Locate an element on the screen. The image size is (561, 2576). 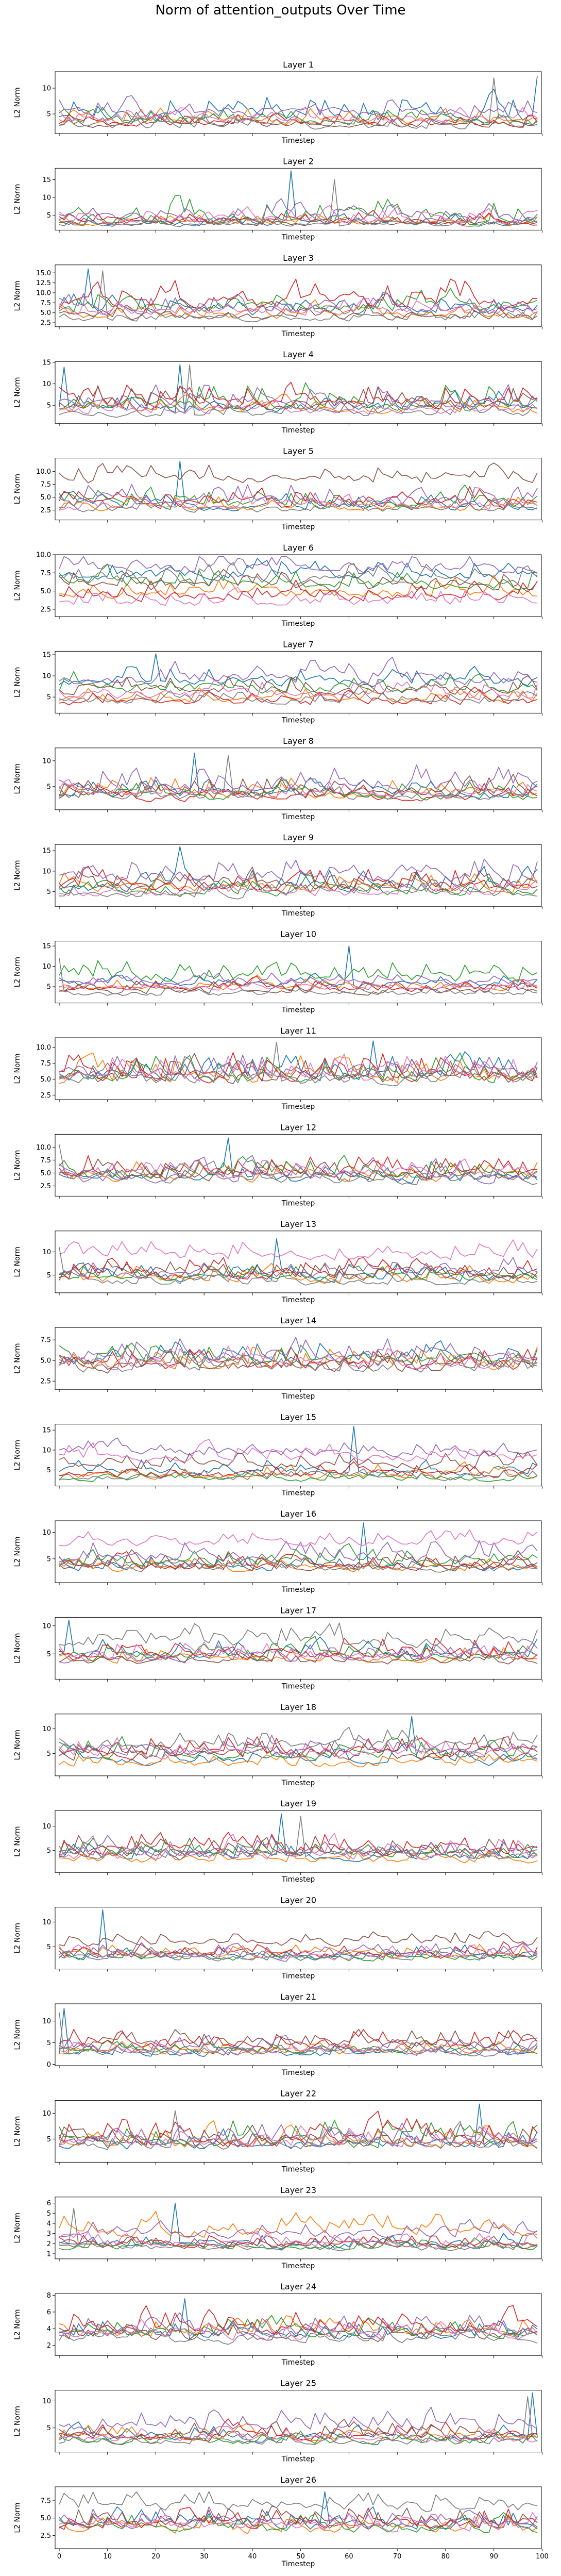
x-tick-label: 0 is located at coordinates (59, 2557).